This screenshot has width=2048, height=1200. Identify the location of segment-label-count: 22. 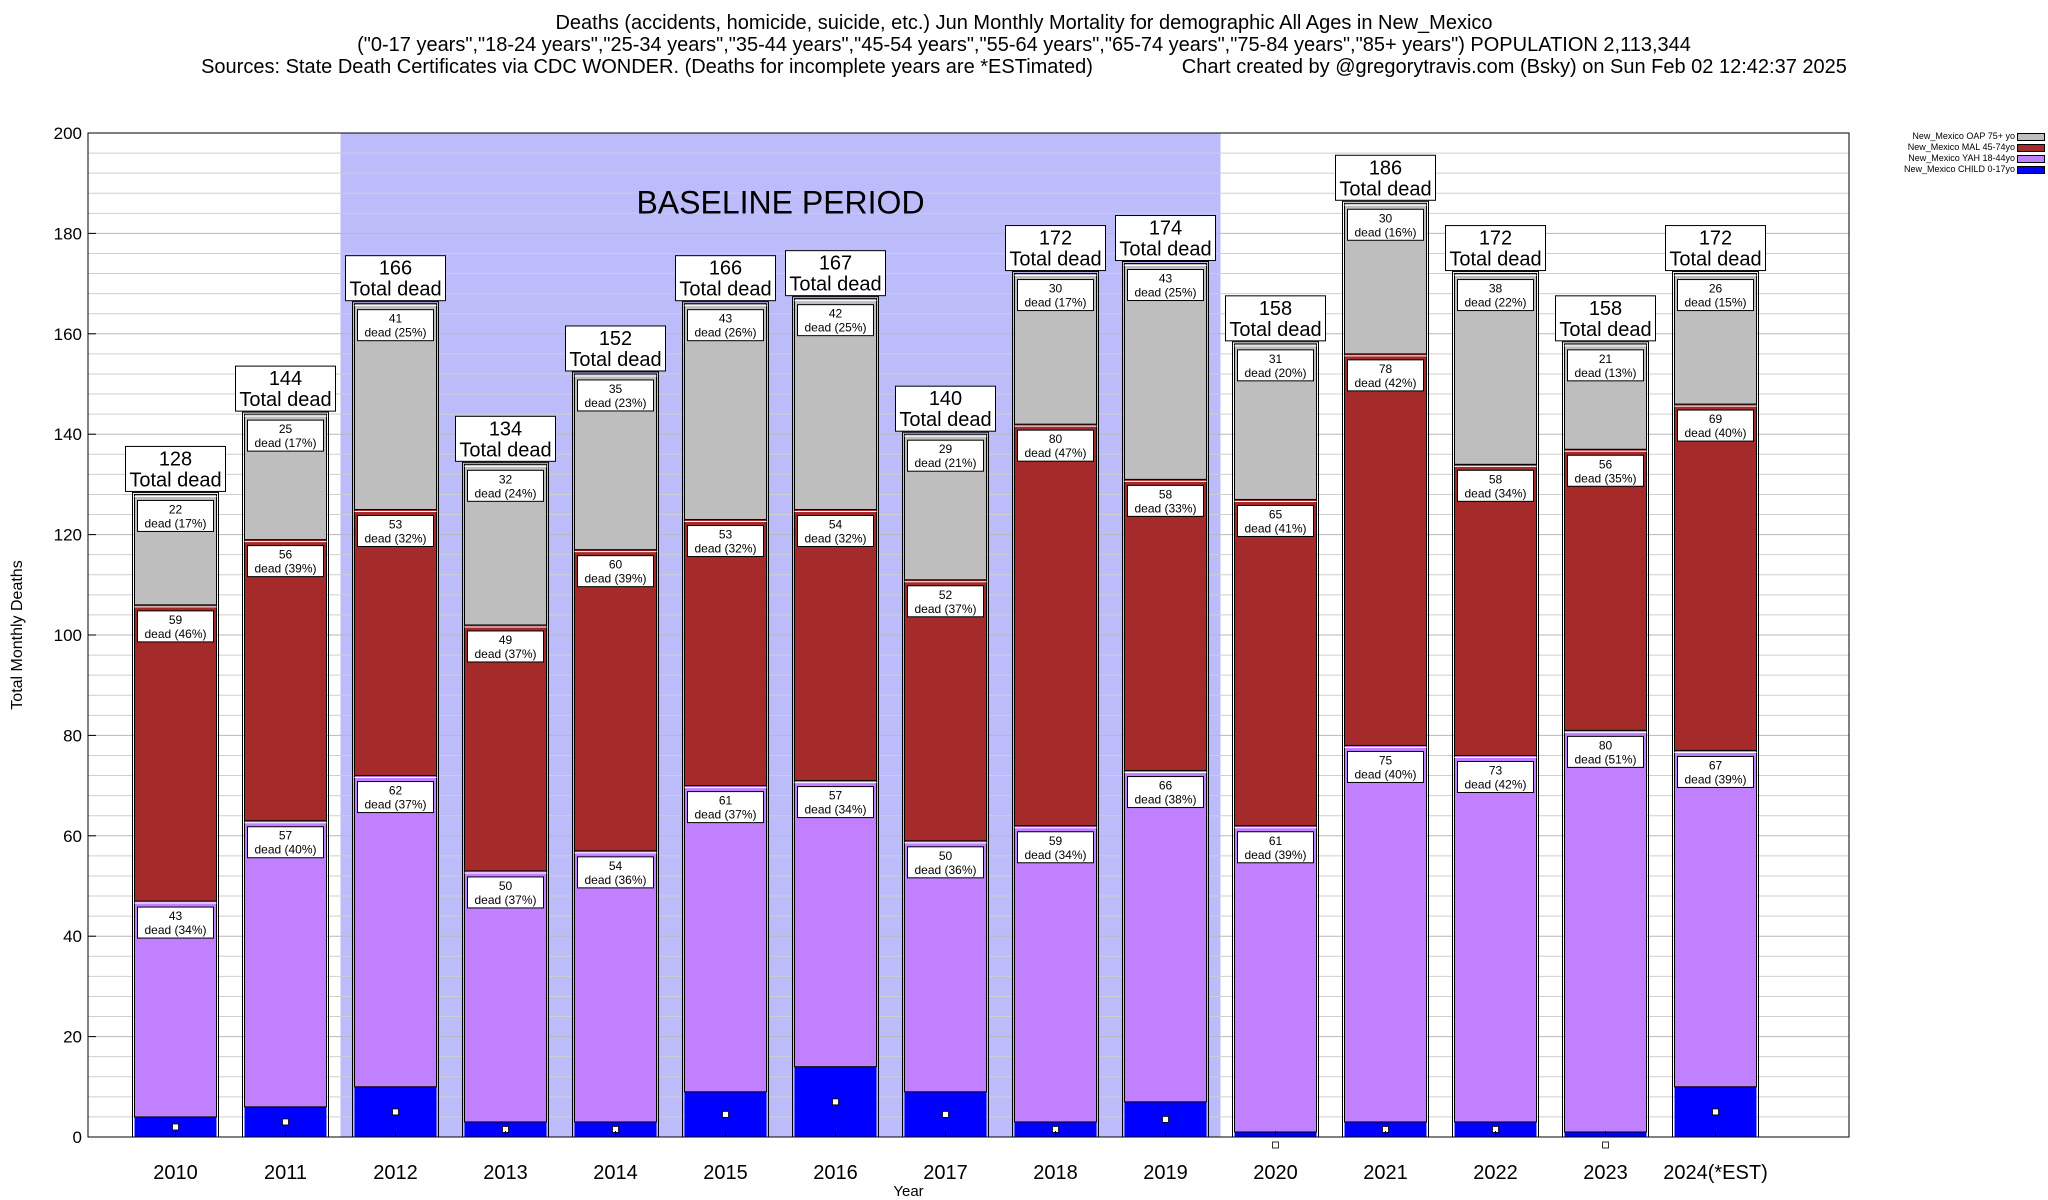
(176, 509).